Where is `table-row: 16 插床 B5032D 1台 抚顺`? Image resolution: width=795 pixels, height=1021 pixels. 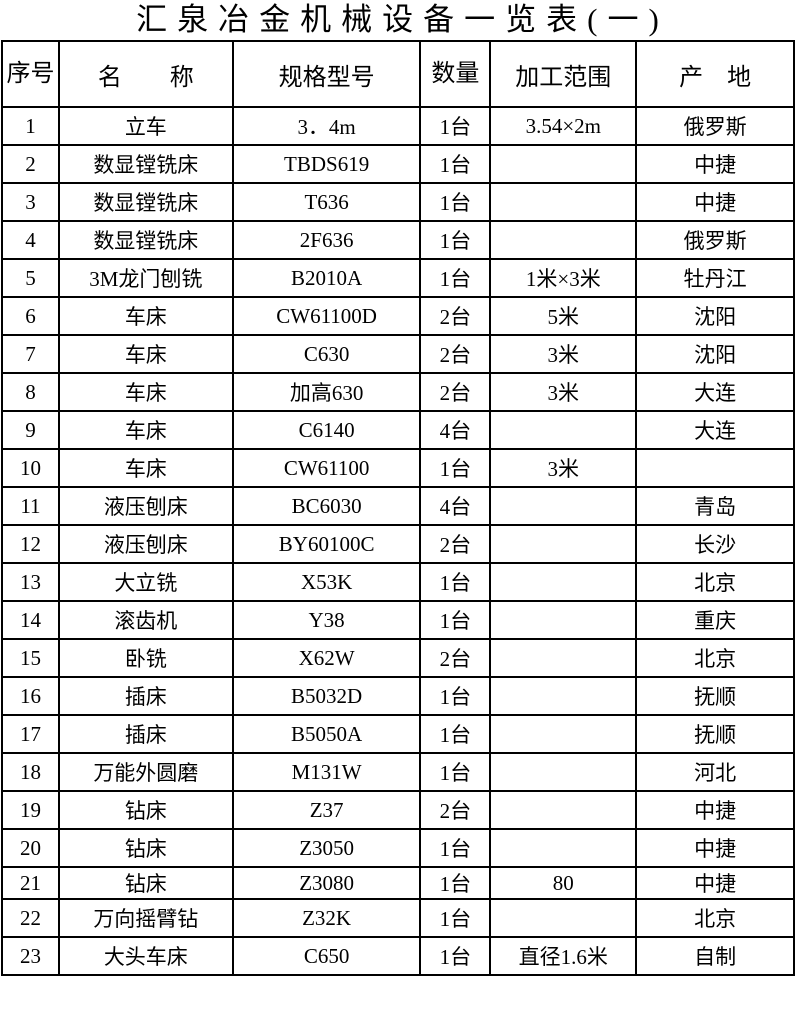 table-row: 16 插床 B5032D 1台 抚顺 is located at coordinates (398, 696).